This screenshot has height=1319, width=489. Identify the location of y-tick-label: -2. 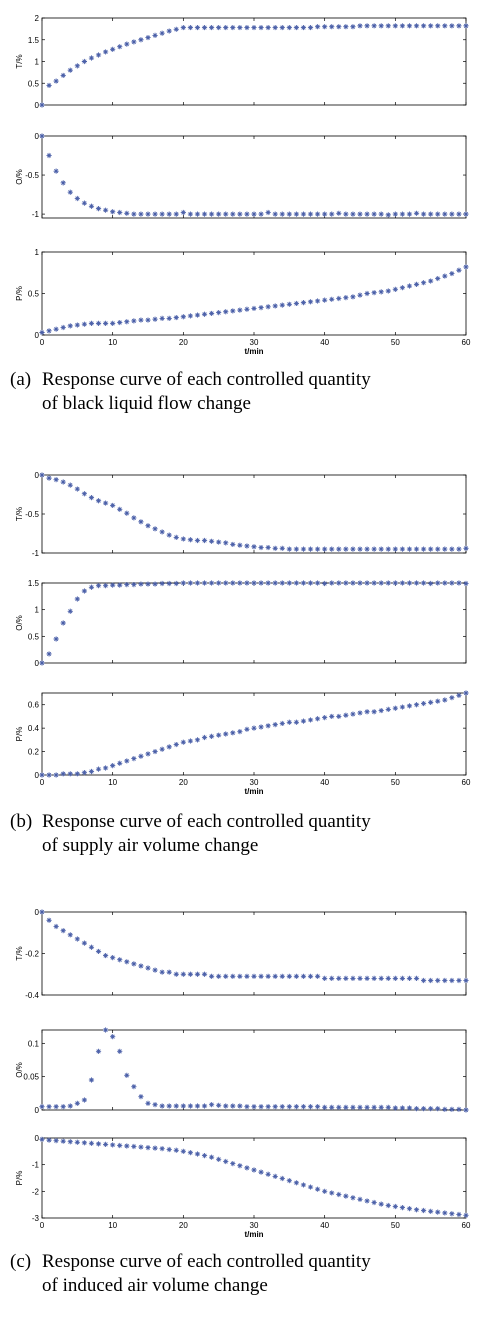
(36, 1191).